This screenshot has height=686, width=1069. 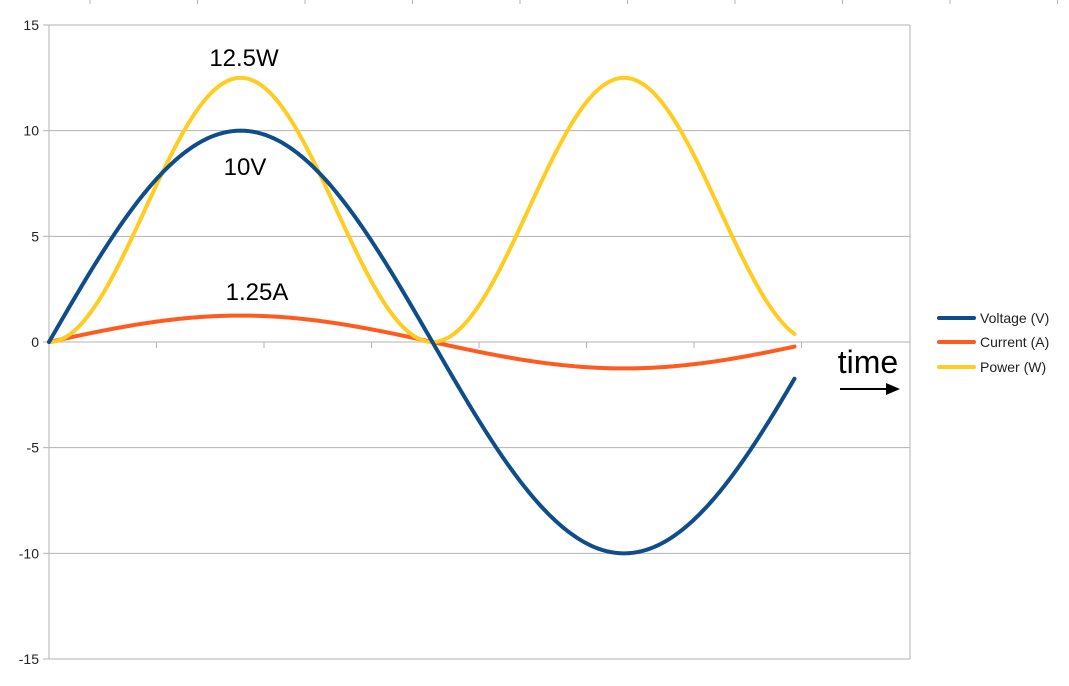 I want to click on y-tick-label: -10, so click(x=29, y=553).